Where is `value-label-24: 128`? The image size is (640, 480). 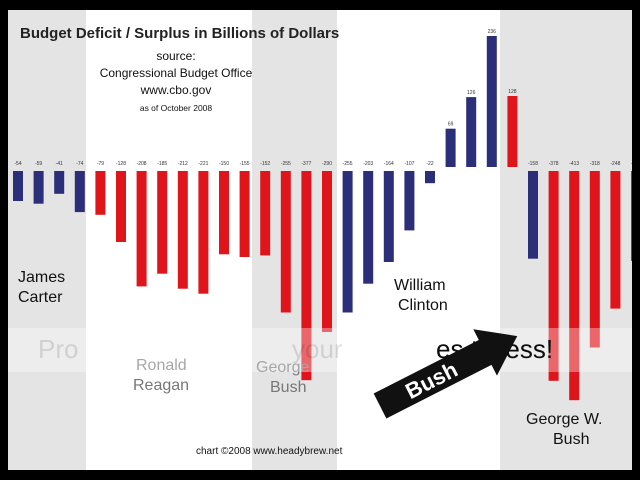
value-label-24: 128 is located at coordinates (512, 92).